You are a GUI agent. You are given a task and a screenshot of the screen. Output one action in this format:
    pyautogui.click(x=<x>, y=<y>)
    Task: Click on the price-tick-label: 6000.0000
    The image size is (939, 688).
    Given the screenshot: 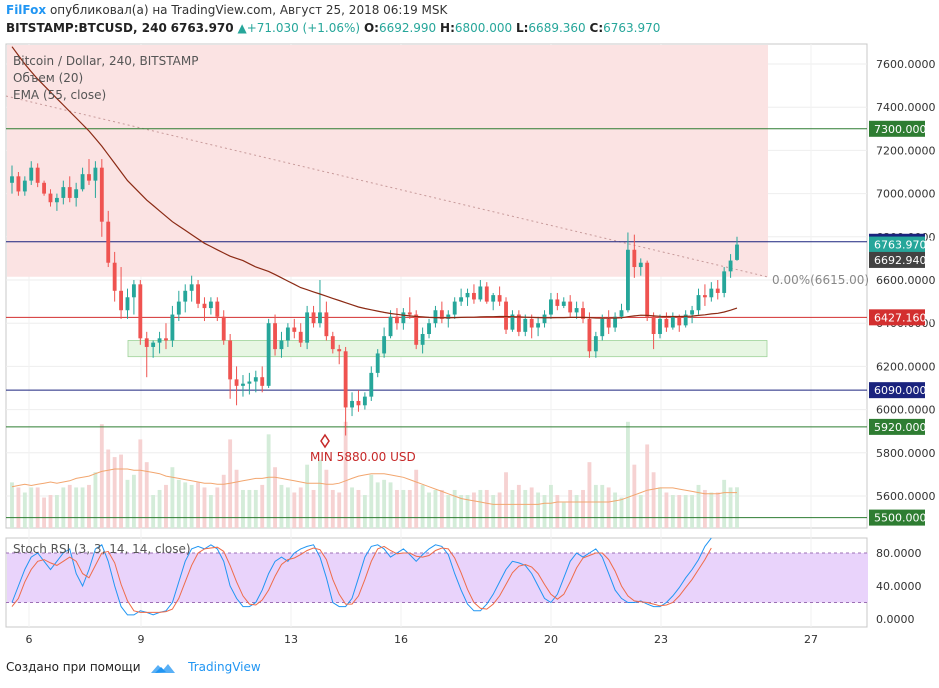 What is the action you would take?
    pyautogui.click(x=906, y=410)
    